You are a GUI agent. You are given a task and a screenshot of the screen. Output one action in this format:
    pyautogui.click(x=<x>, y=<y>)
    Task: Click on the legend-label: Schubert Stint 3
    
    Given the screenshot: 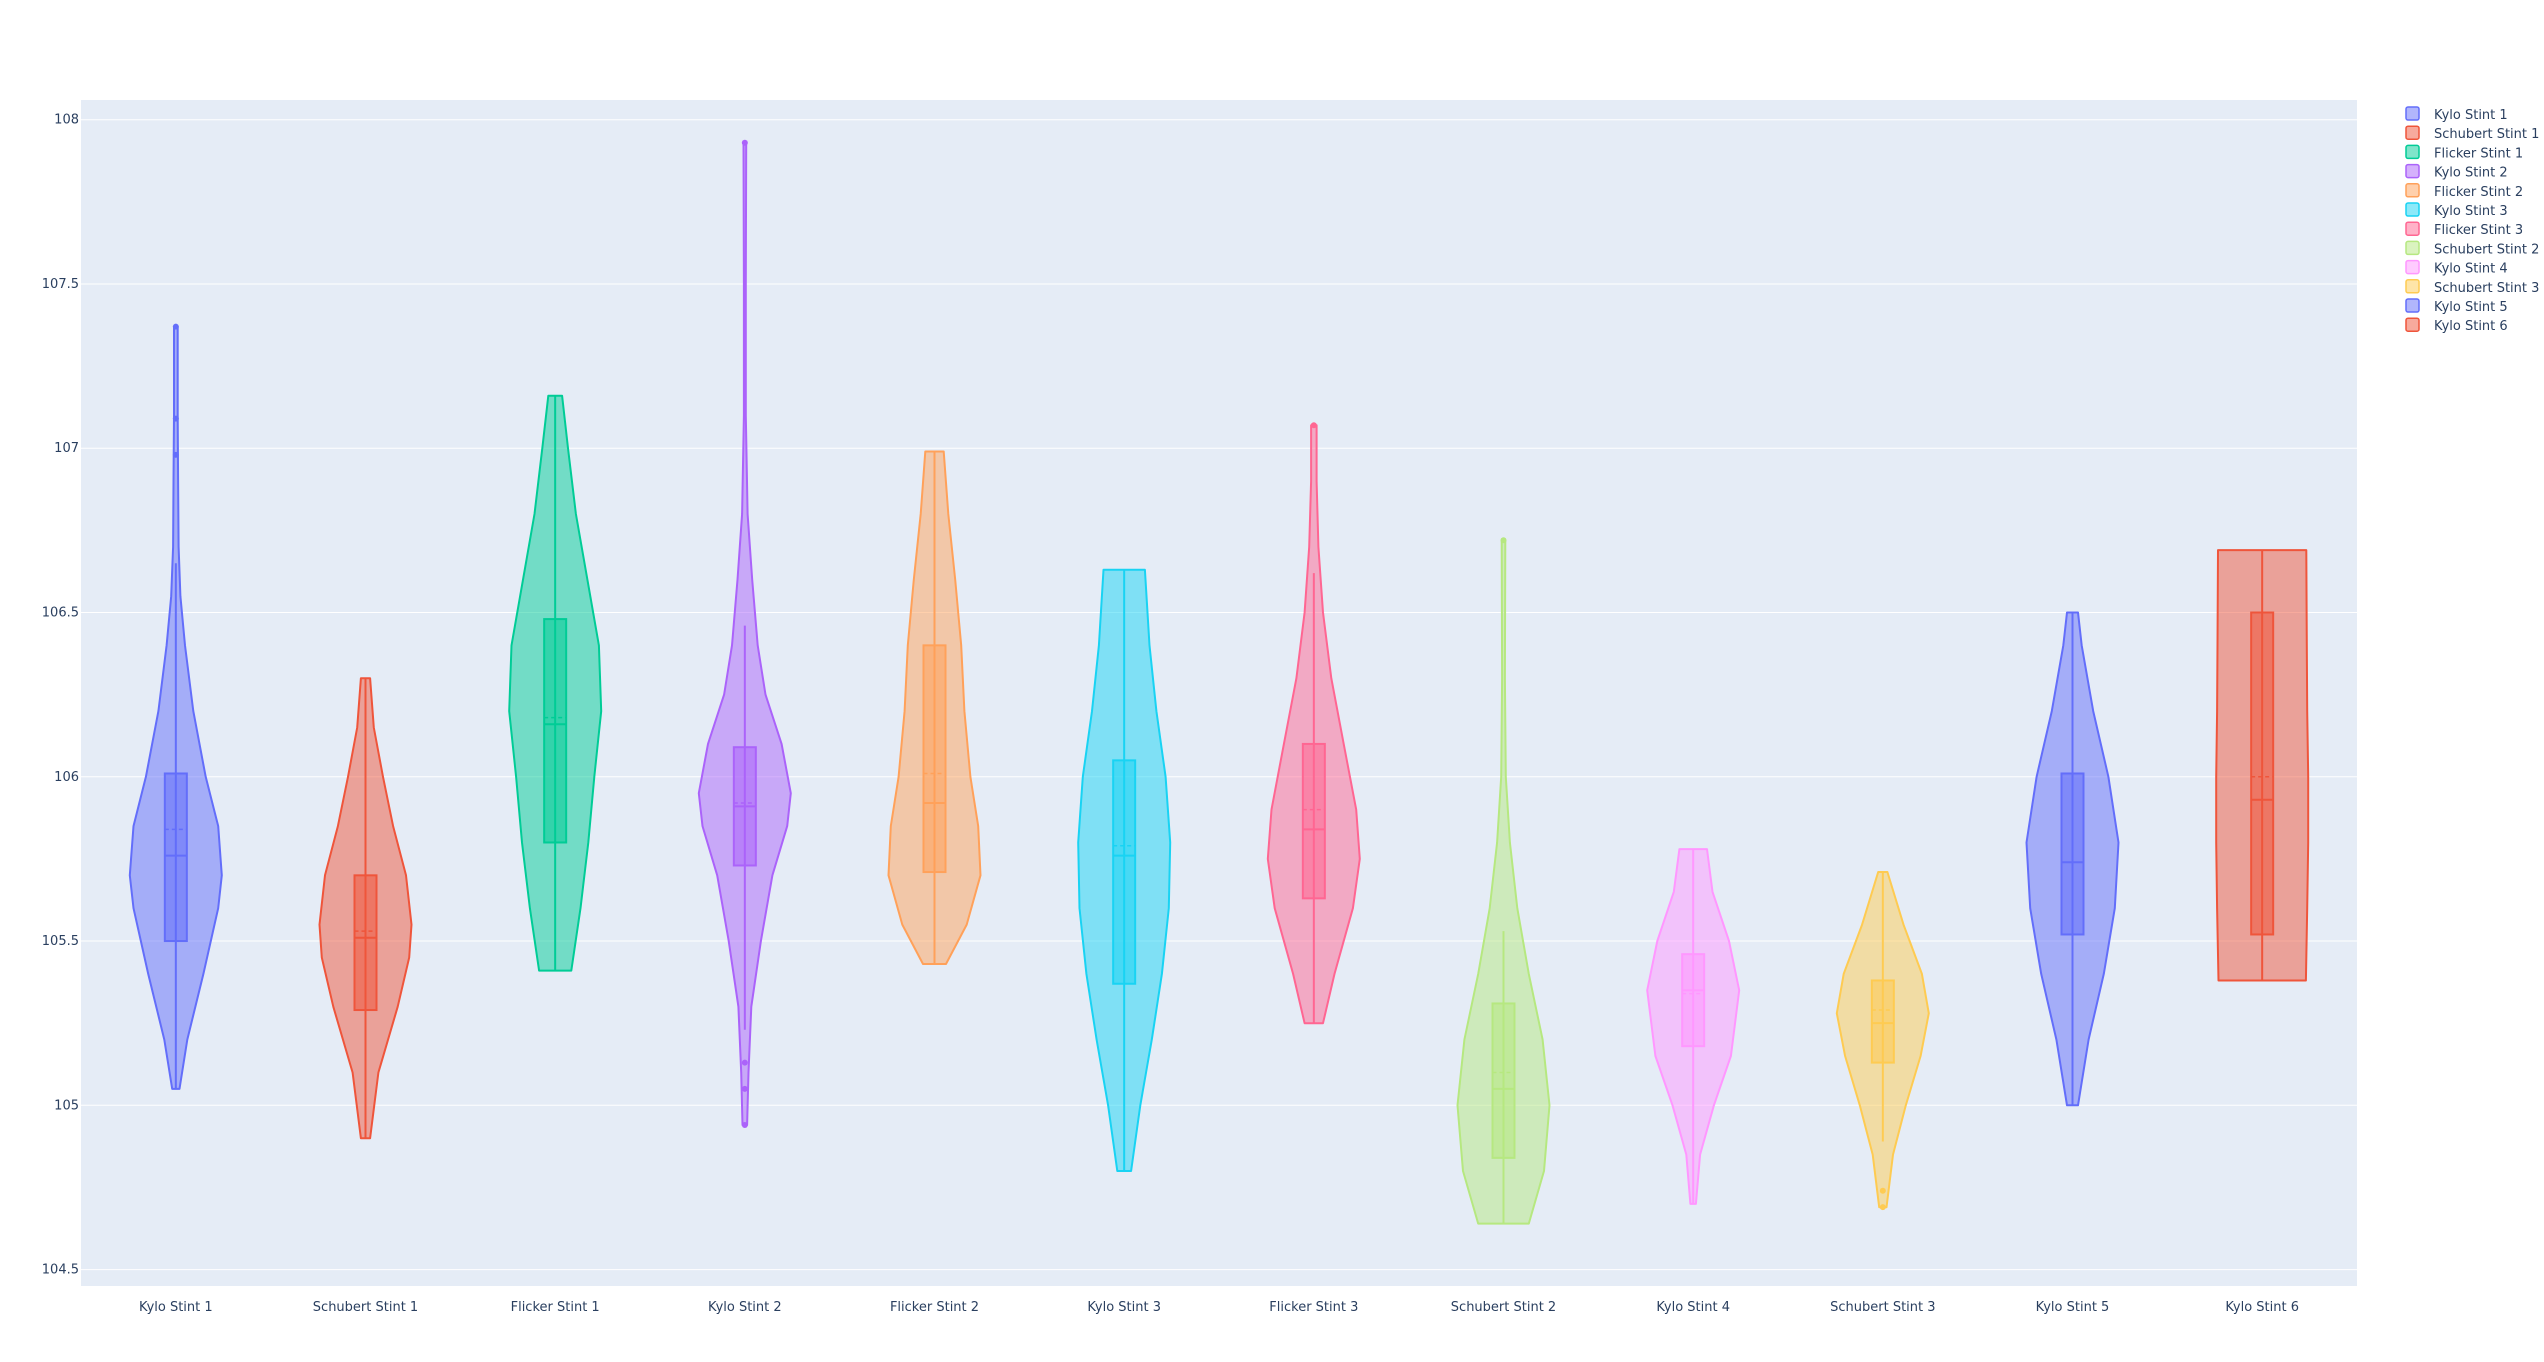 What is the action you would take?
    pyautogui.click(x=2486, y=288)
    